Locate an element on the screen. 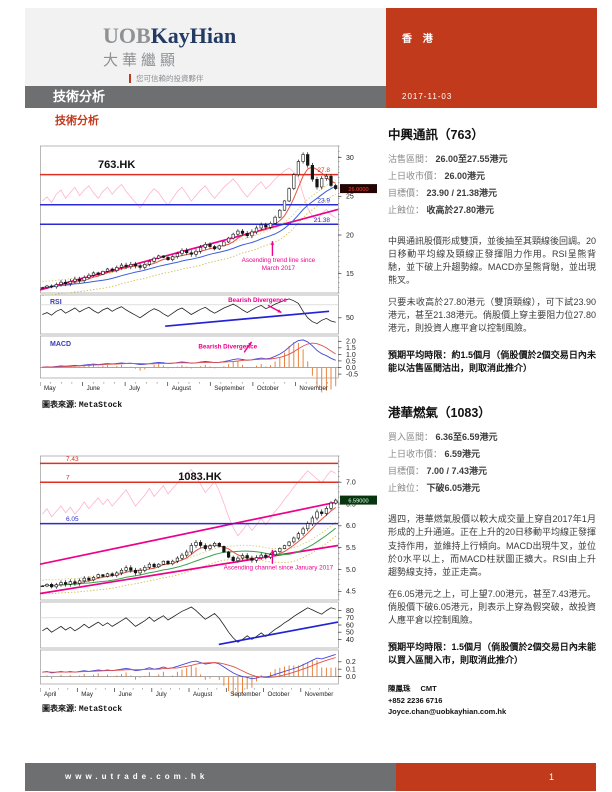  detail-value: 6.36至6.59港元 is located at coordinates (466, 437).